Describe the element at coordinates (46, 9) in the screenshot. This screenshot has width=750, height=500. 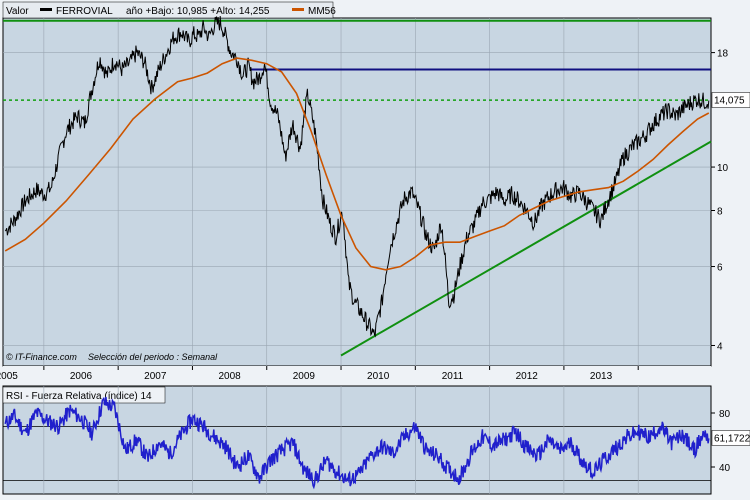
I see `price-legend-swatch` at that location.